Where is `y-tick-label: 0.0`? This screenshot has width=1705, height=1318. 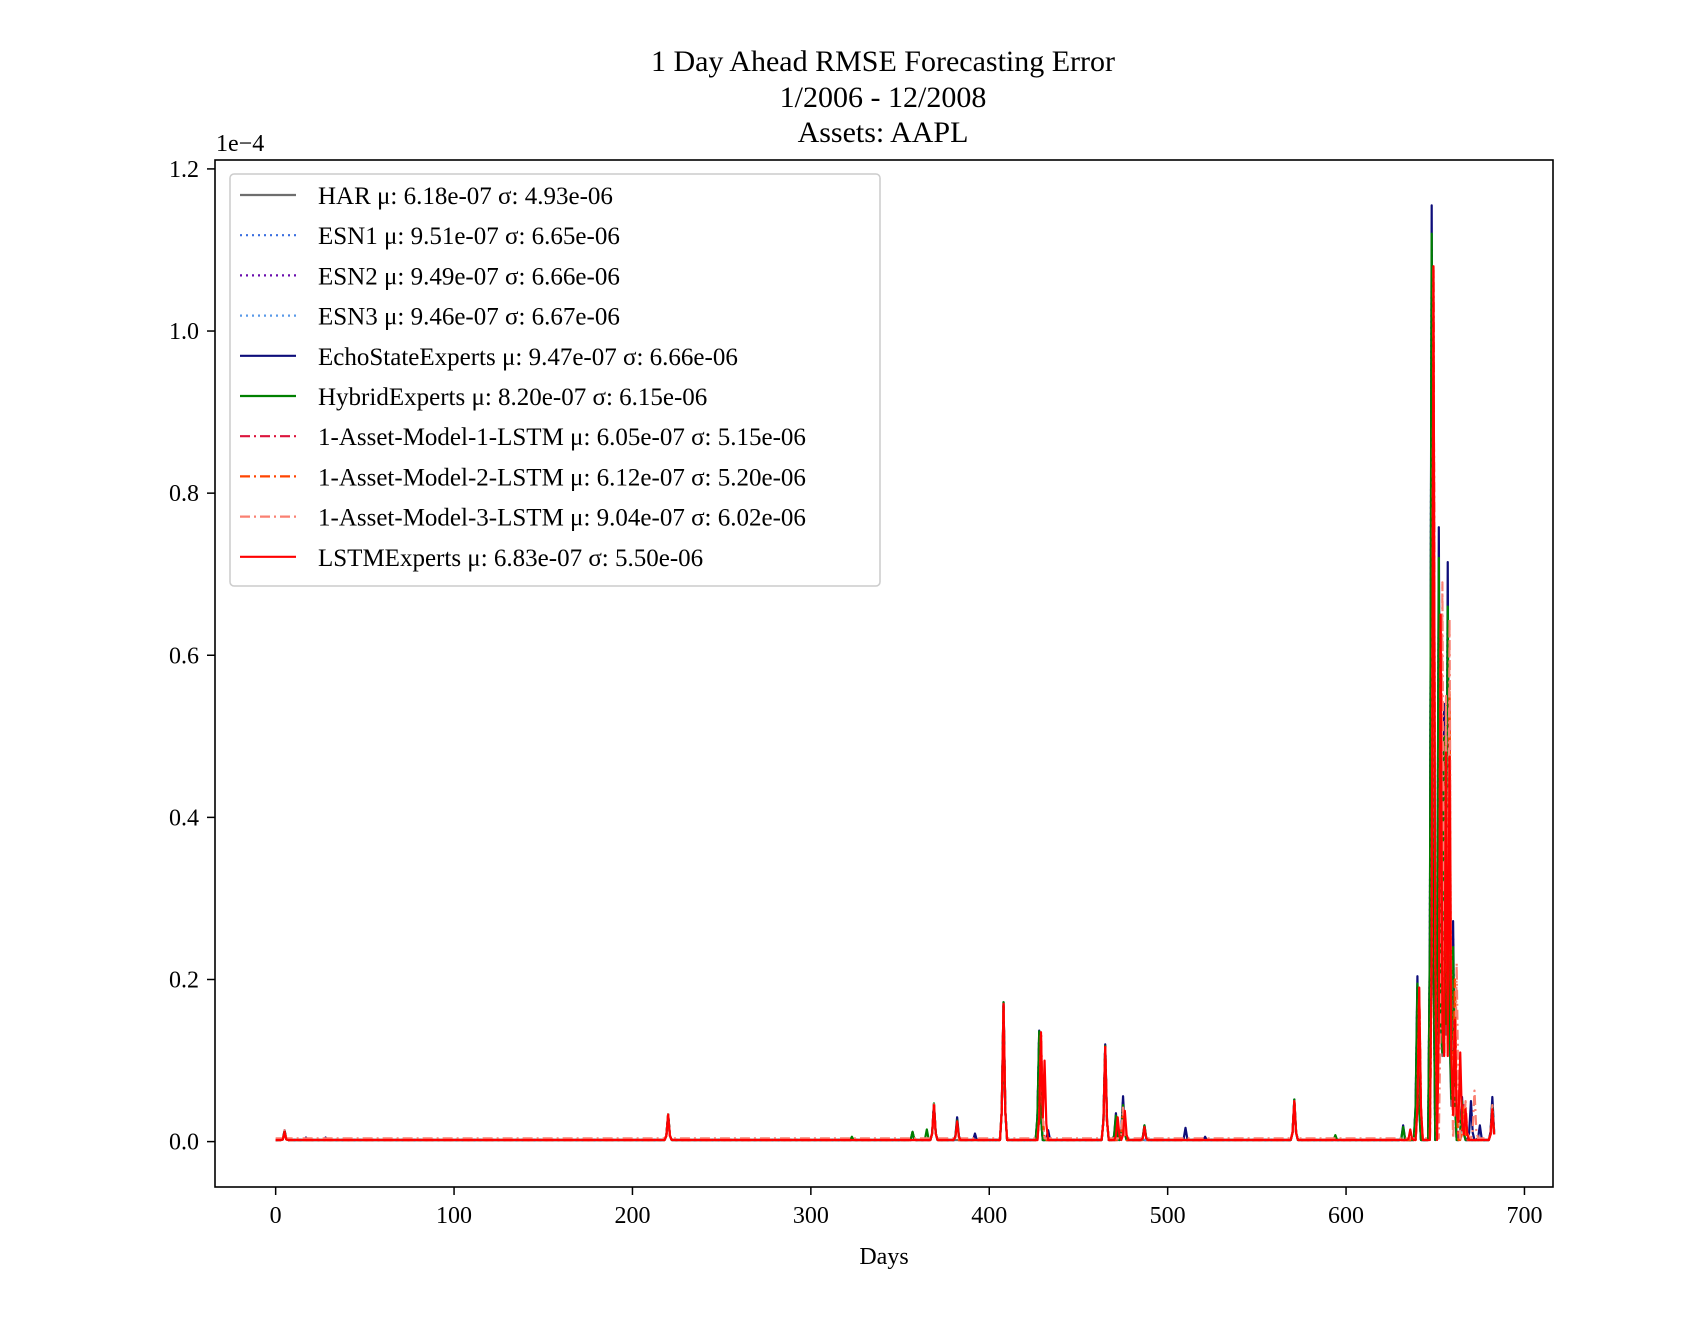
y-tick-label: 0.0 is located at coordinates (184, 1143).